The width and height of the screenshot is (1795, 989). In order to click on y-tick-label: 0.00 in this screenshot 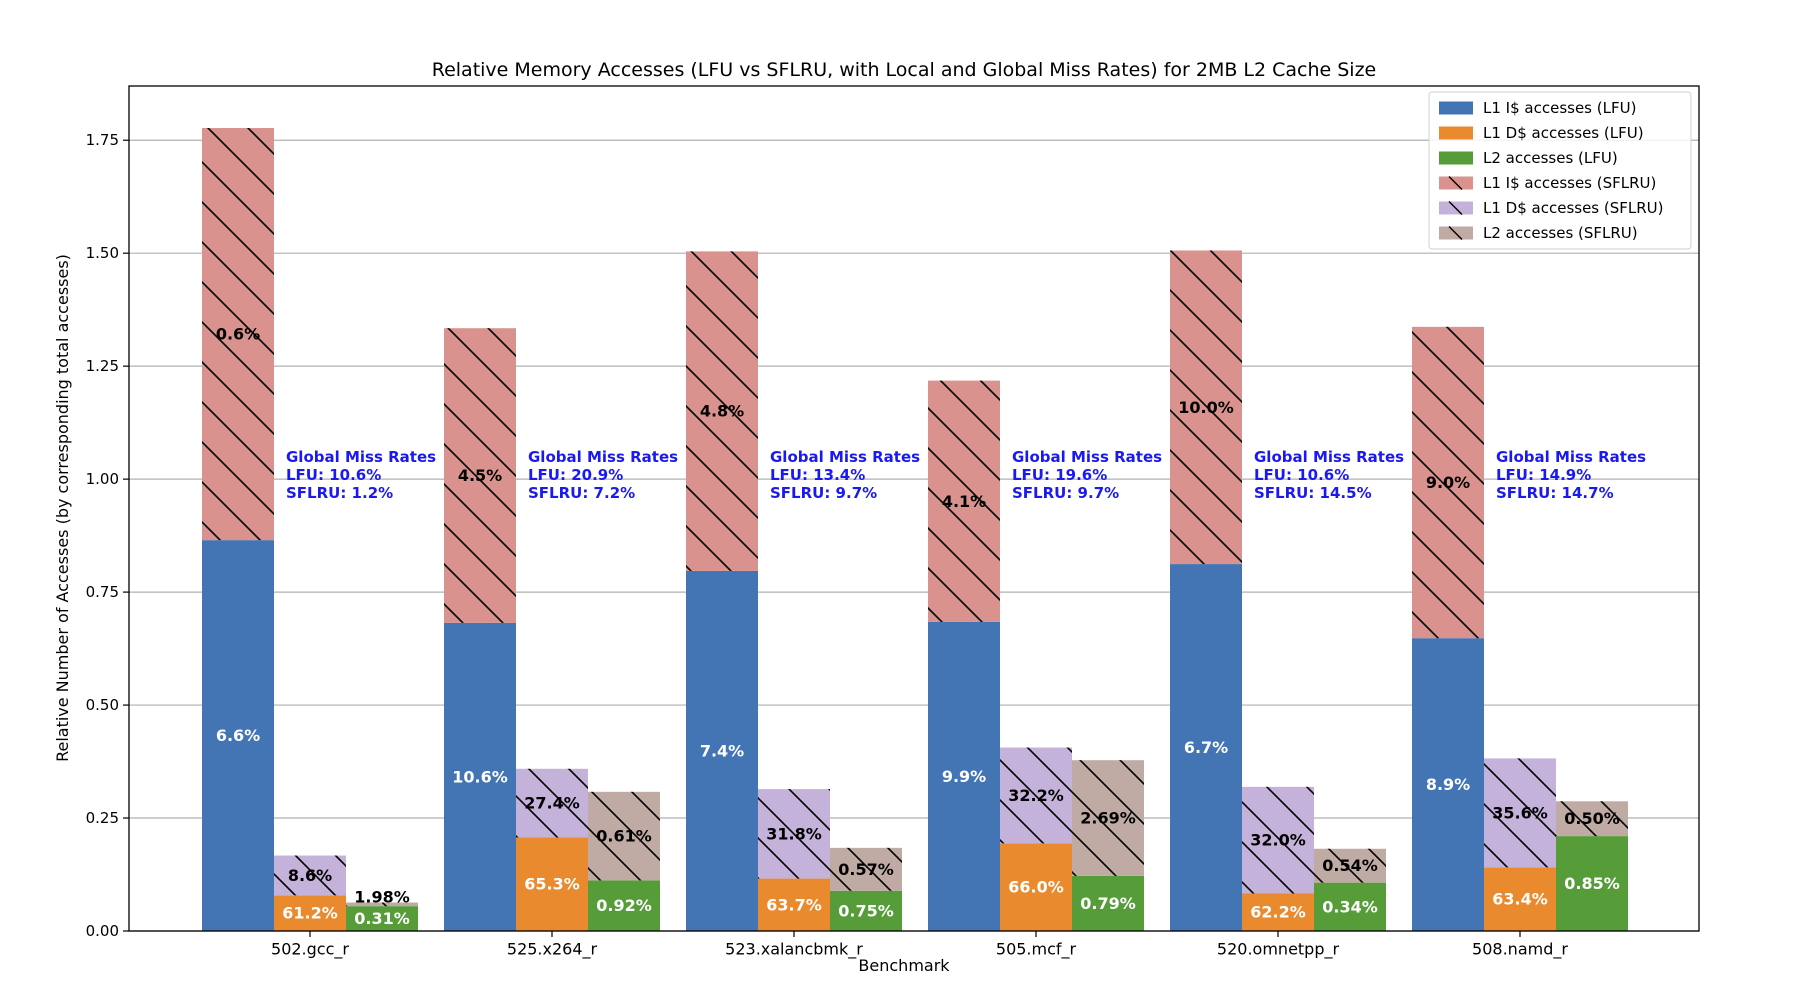, I will do `click(102, 931)`.